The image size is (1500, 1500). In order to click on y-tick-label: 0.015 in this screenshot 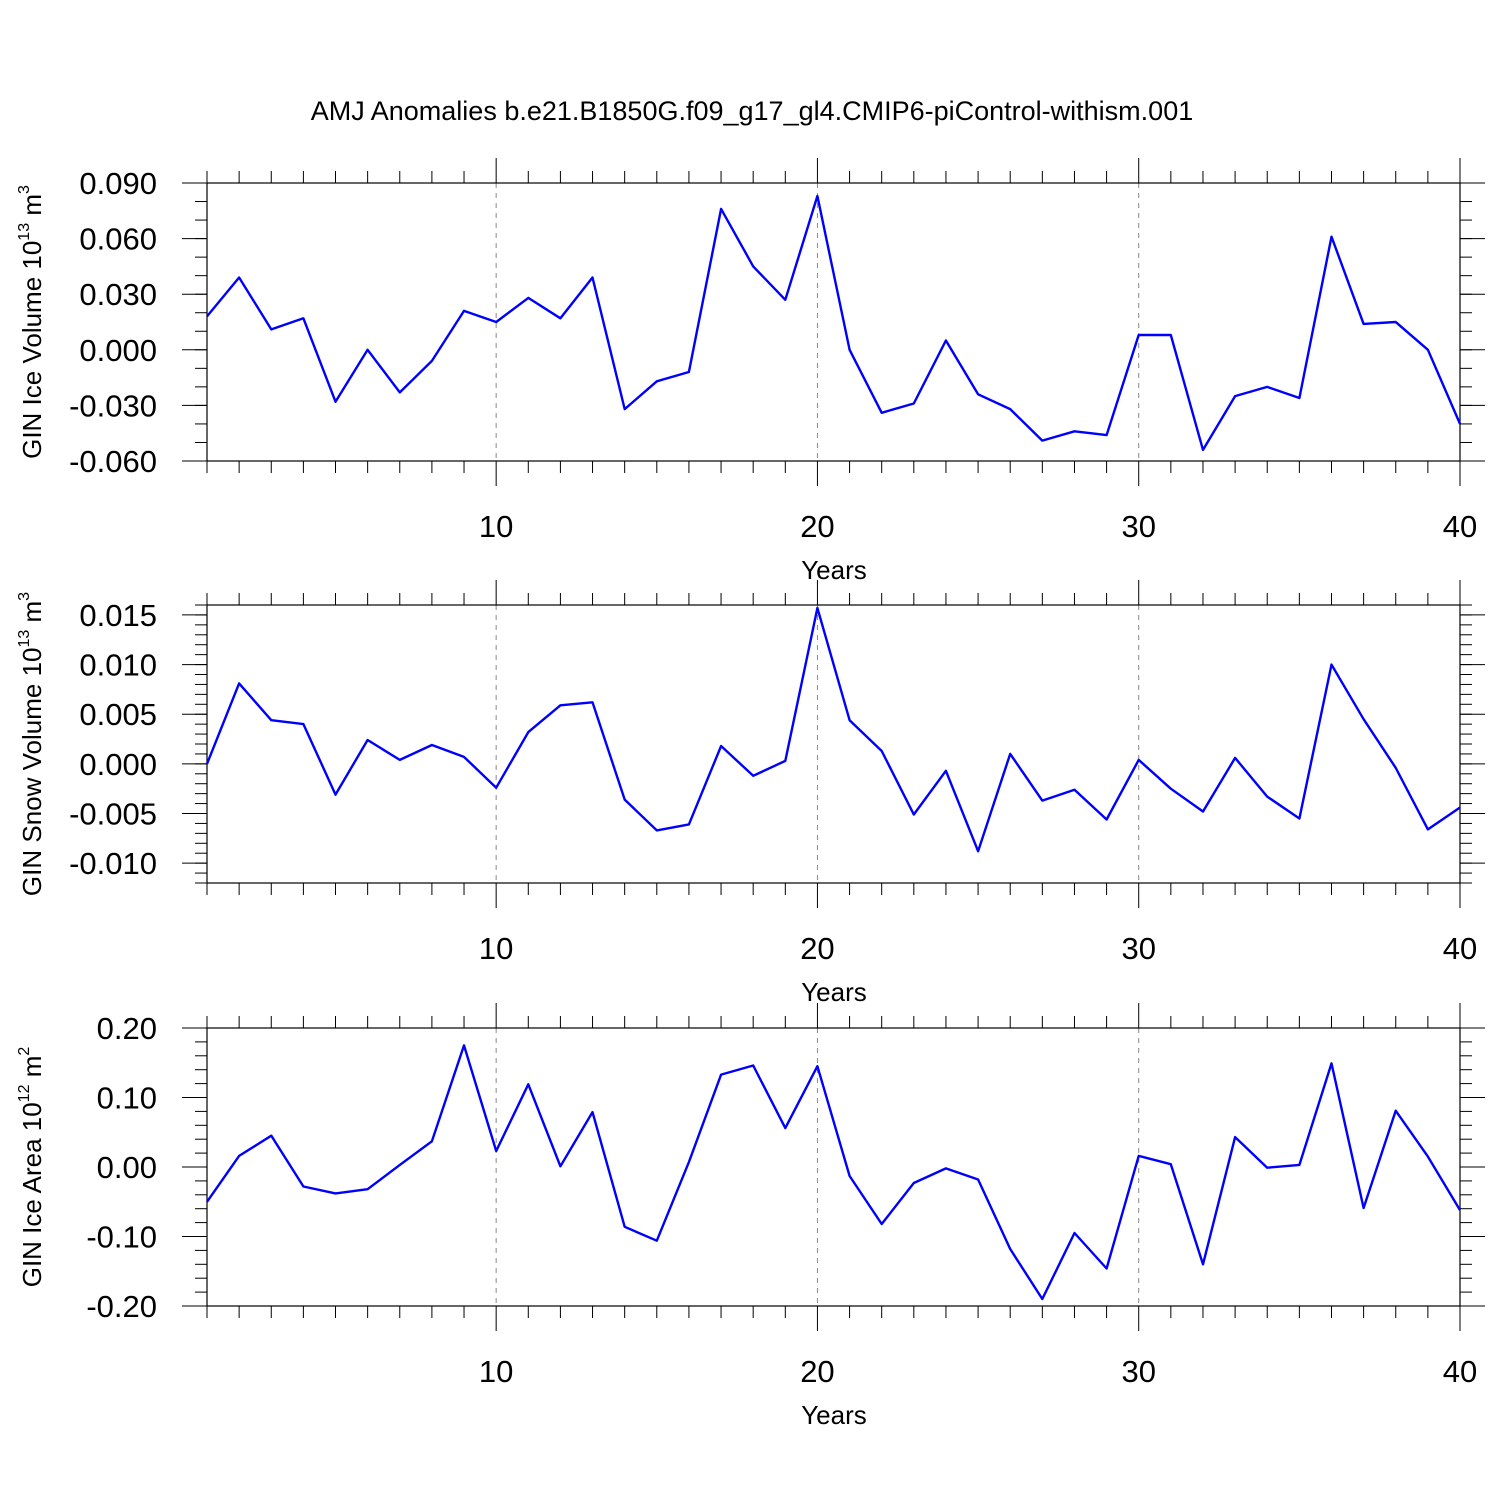, I will do `click(118, 615)`.